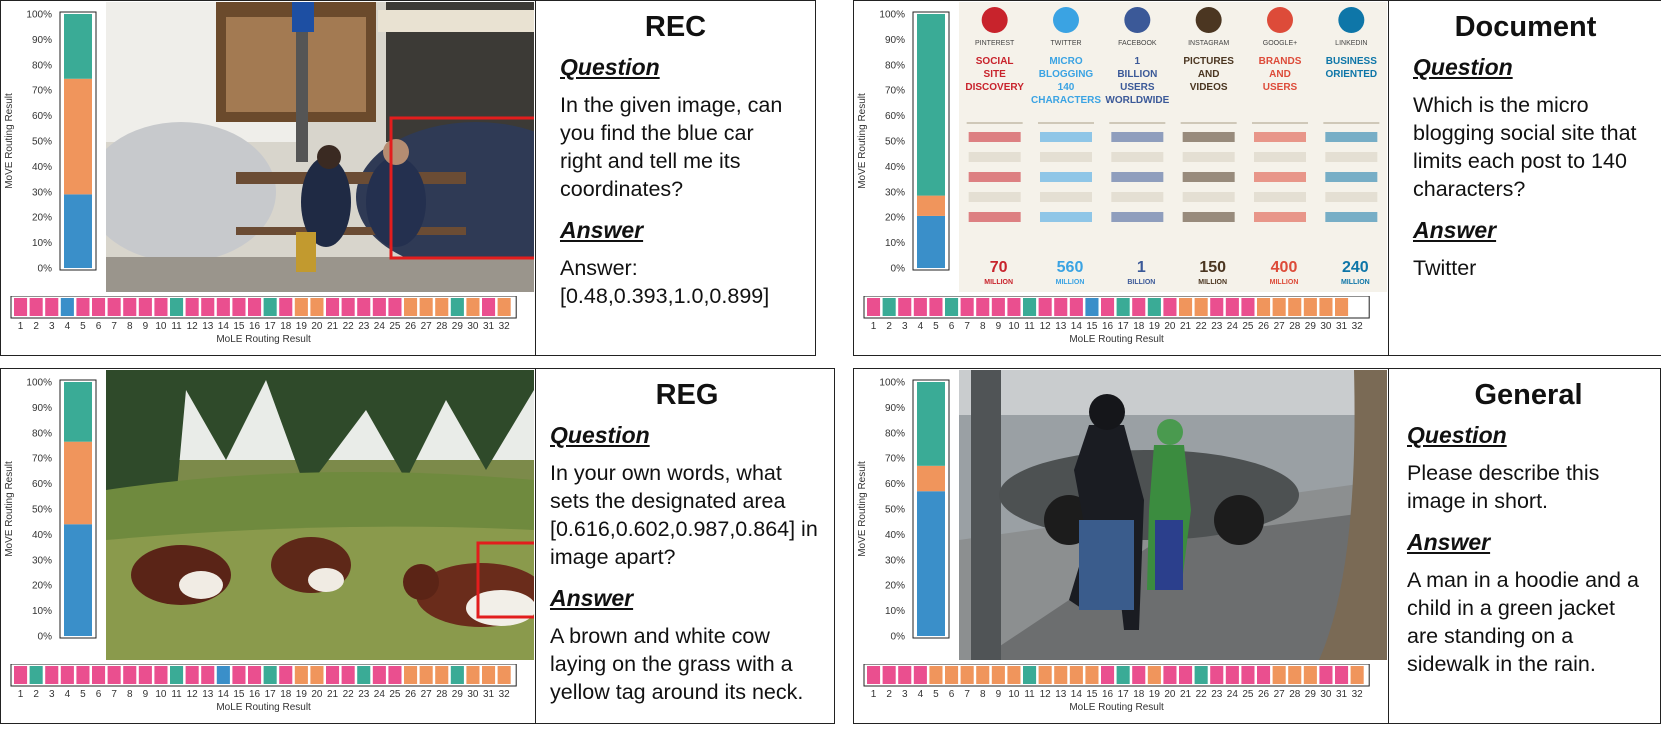  Describe the element at coordinates (1358, 326) in the screenshot. I see `layer-index-label: 32` at that location.